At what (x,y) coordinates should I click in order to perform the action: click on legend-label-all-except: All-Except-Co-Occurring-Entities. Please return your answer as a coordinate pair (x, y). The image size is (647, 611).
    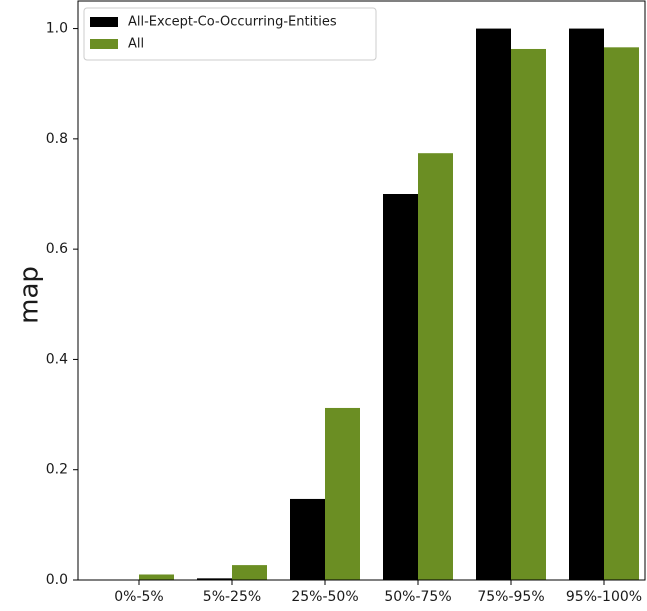
    Looking at the image, I should click on (232, 22).